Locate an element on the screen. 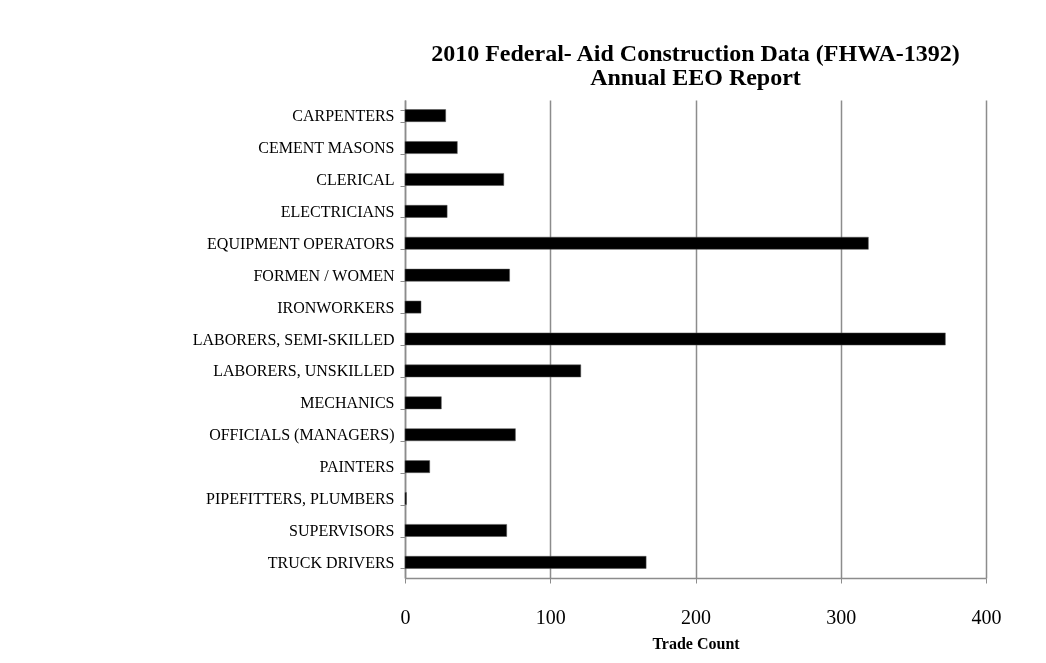  y-tick-label: PIPEFITTERS, PLUMBERS is located at coordinates (300, 499).